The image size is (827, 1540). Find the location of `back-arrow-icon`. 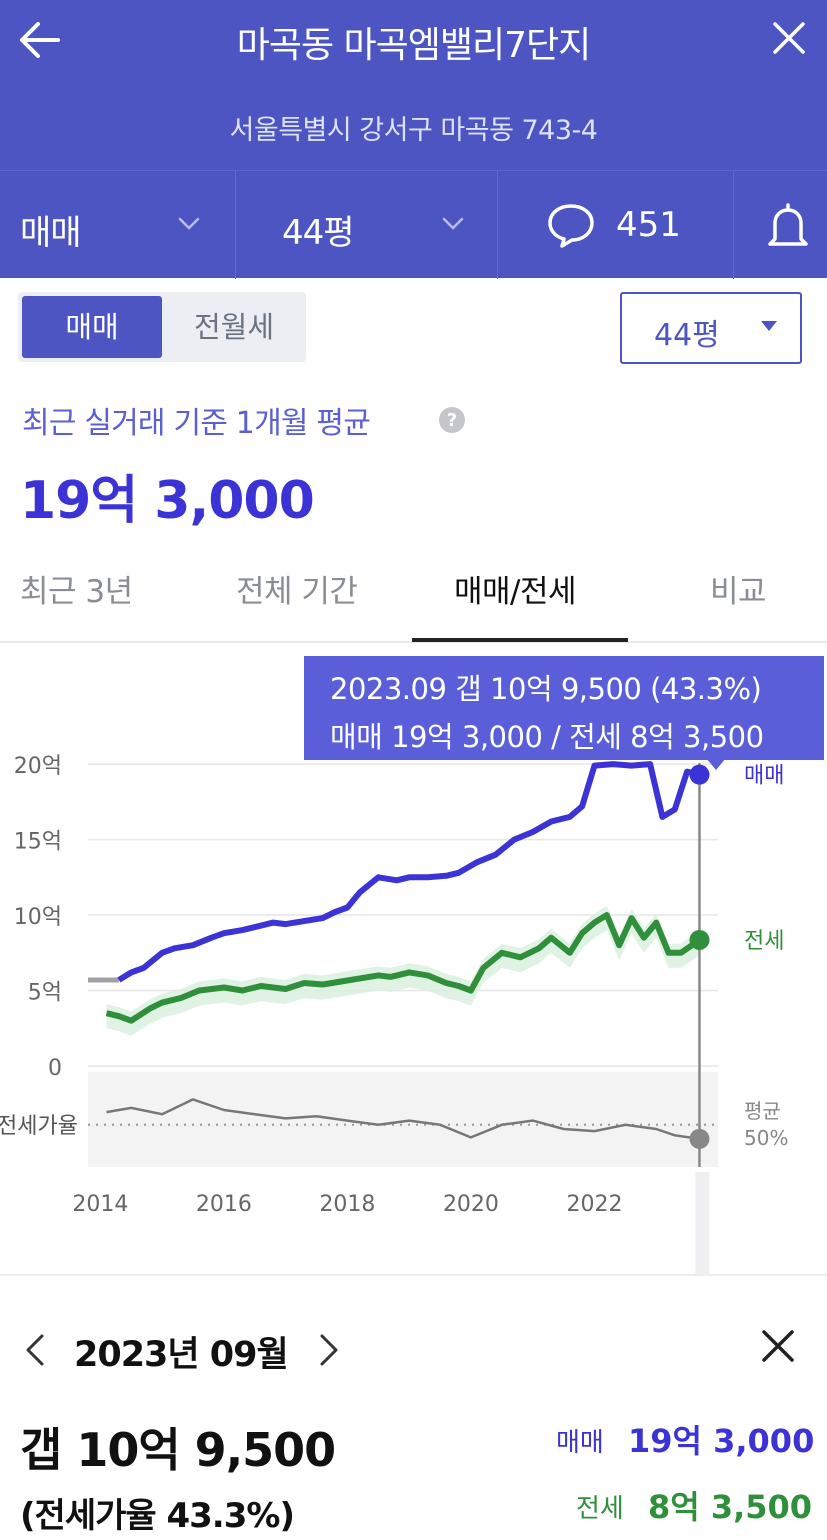

back-arrow-icon is located at coordinates (38, 40).